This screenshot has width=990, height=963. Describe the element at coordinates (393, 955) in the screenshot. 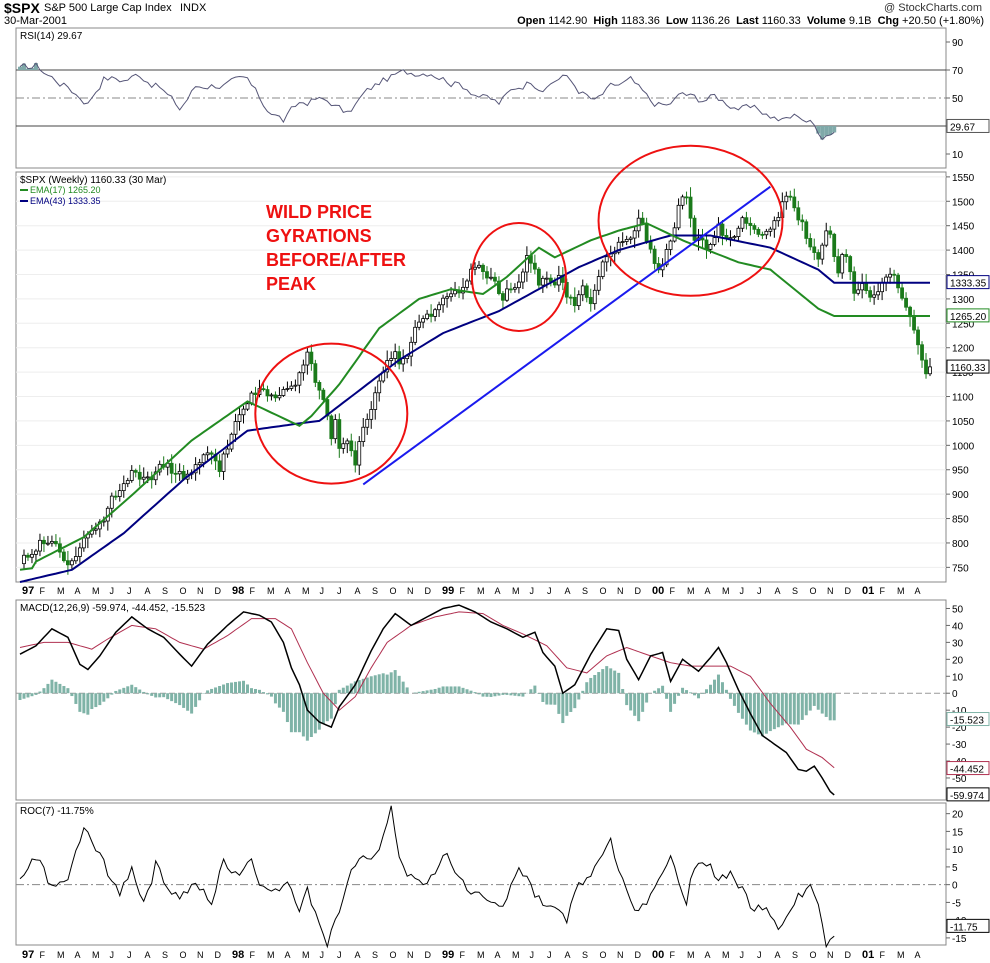

I see `x-axis-bottom-label: O` at that location.